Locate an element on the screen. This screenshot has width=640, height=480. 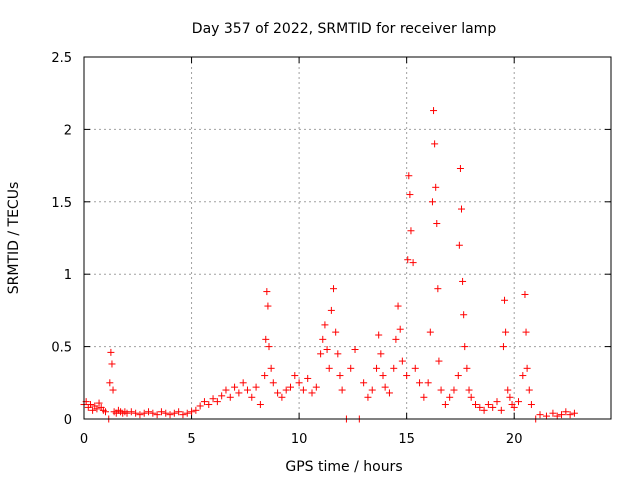
x-tick-label: 10 is located at coordinates (299, 439).